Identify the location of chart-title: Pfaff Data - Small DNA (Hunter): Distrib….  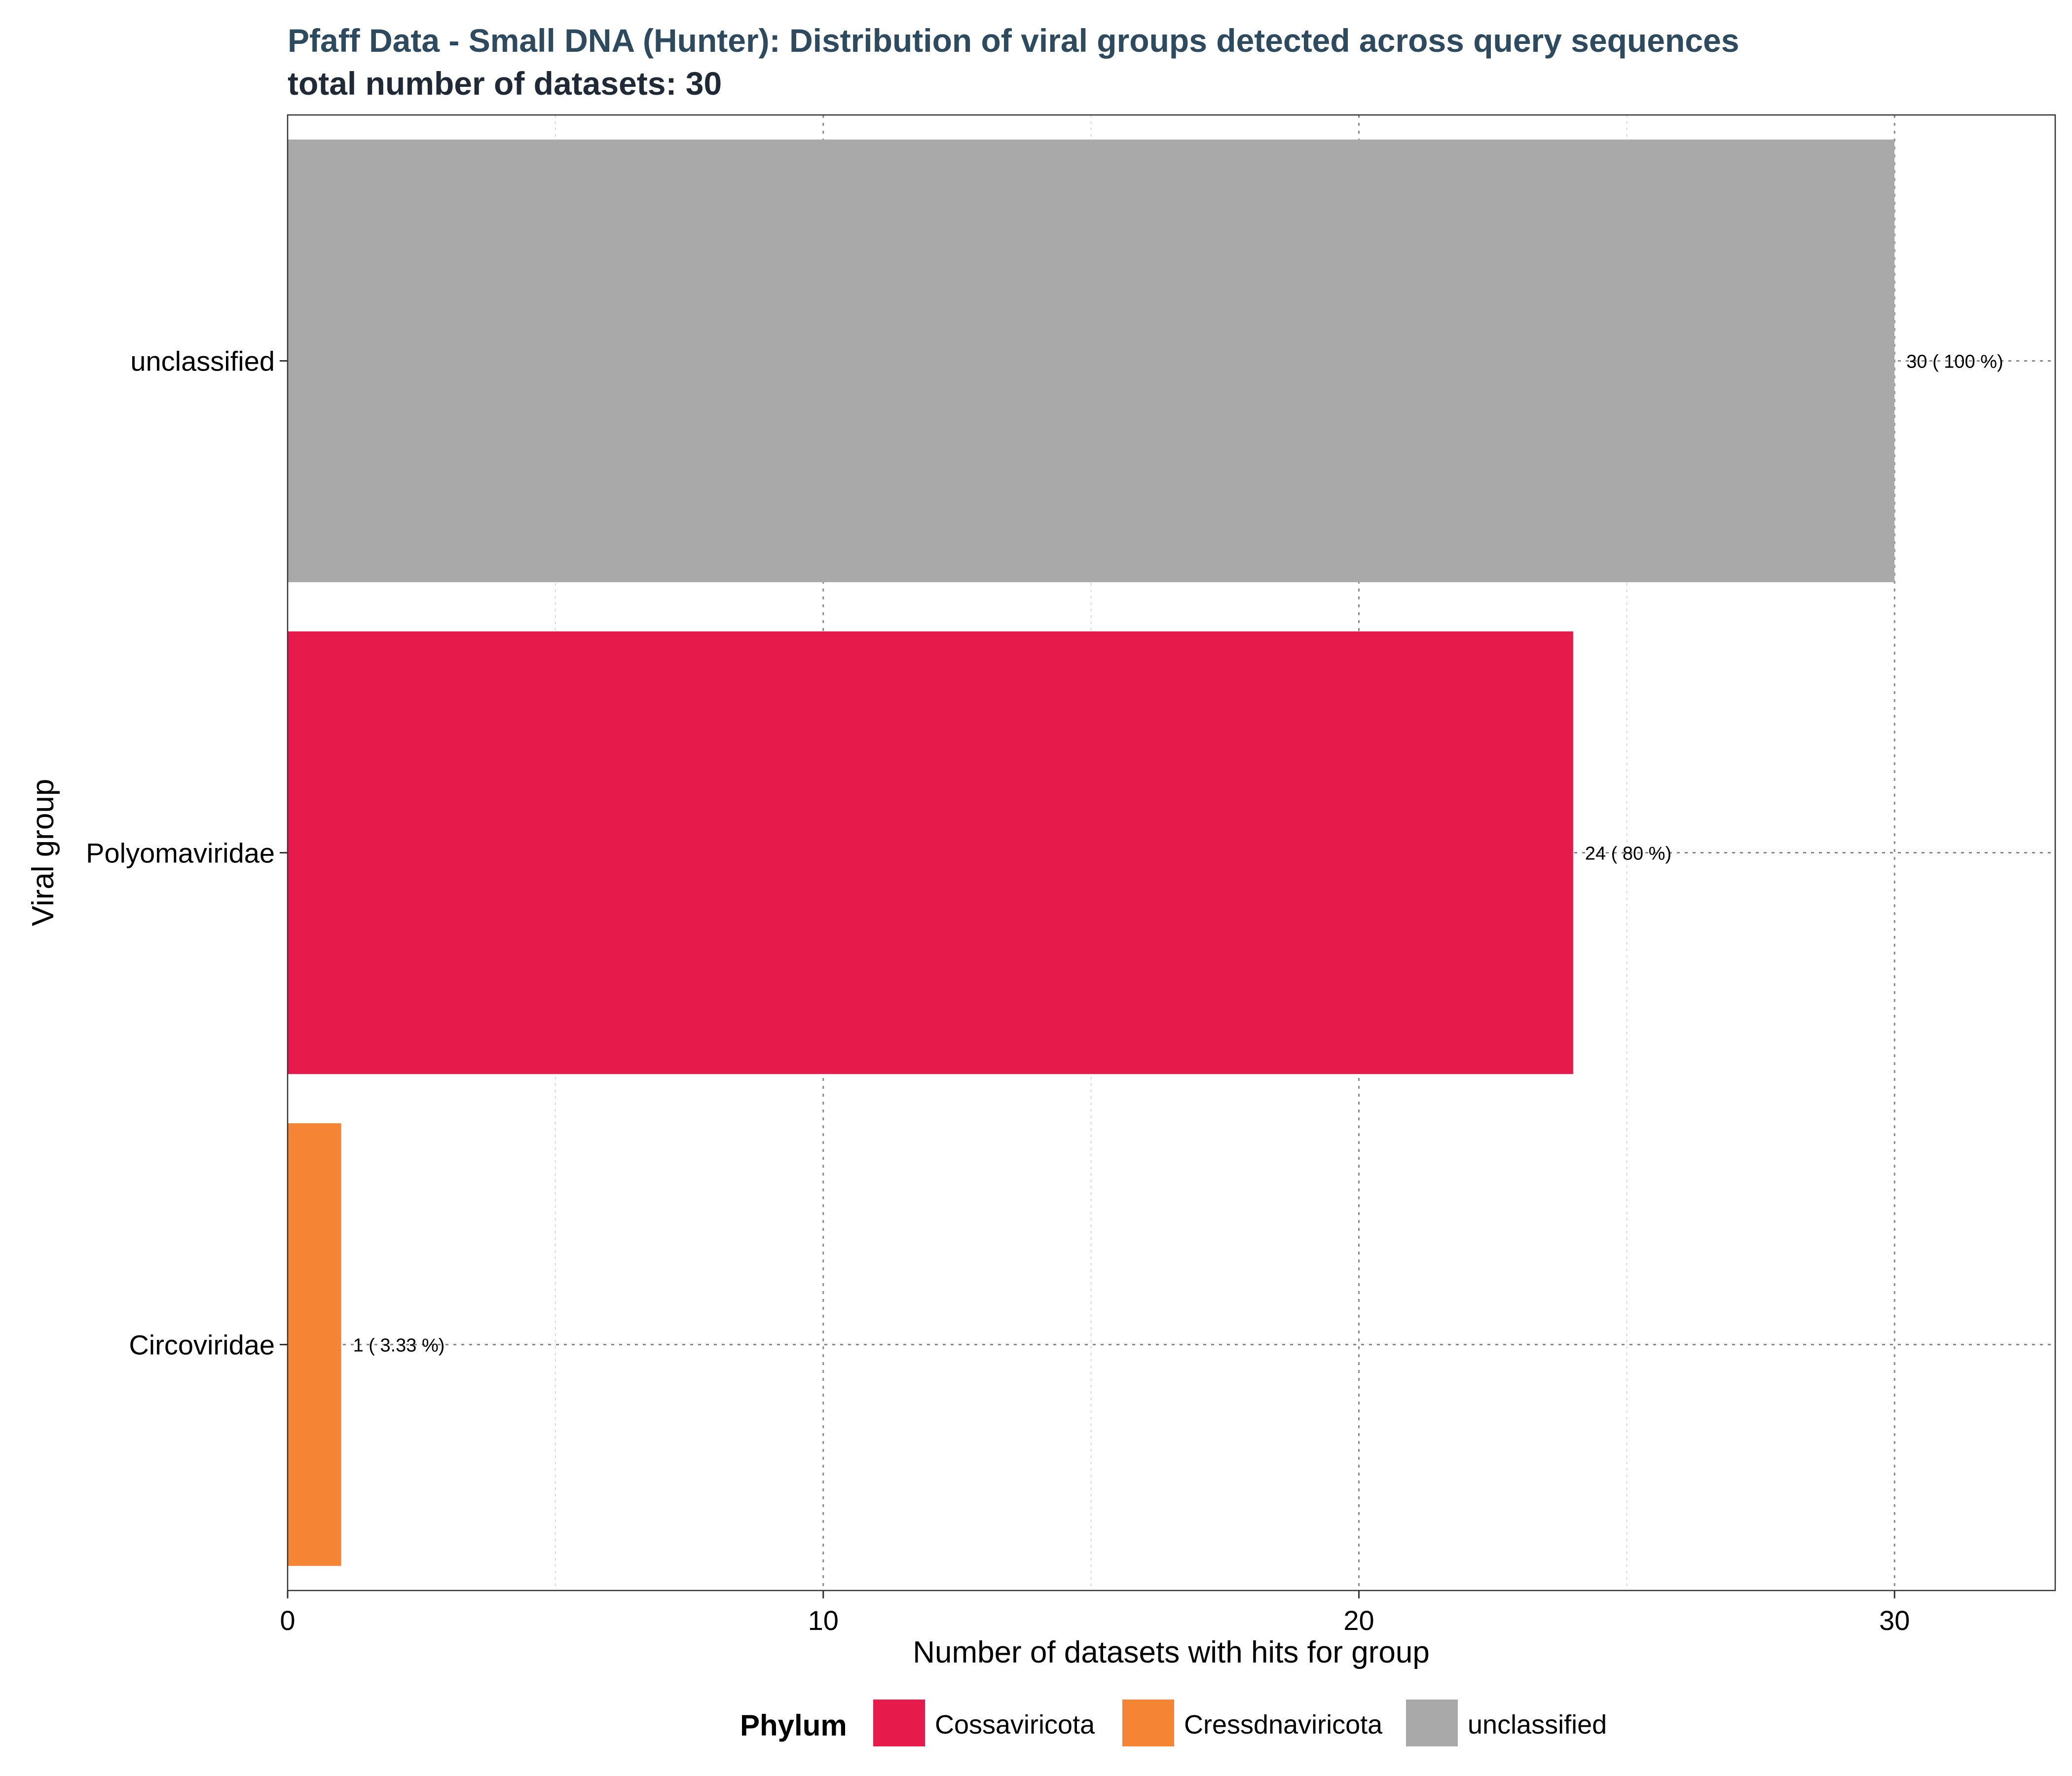
(1014, 40).